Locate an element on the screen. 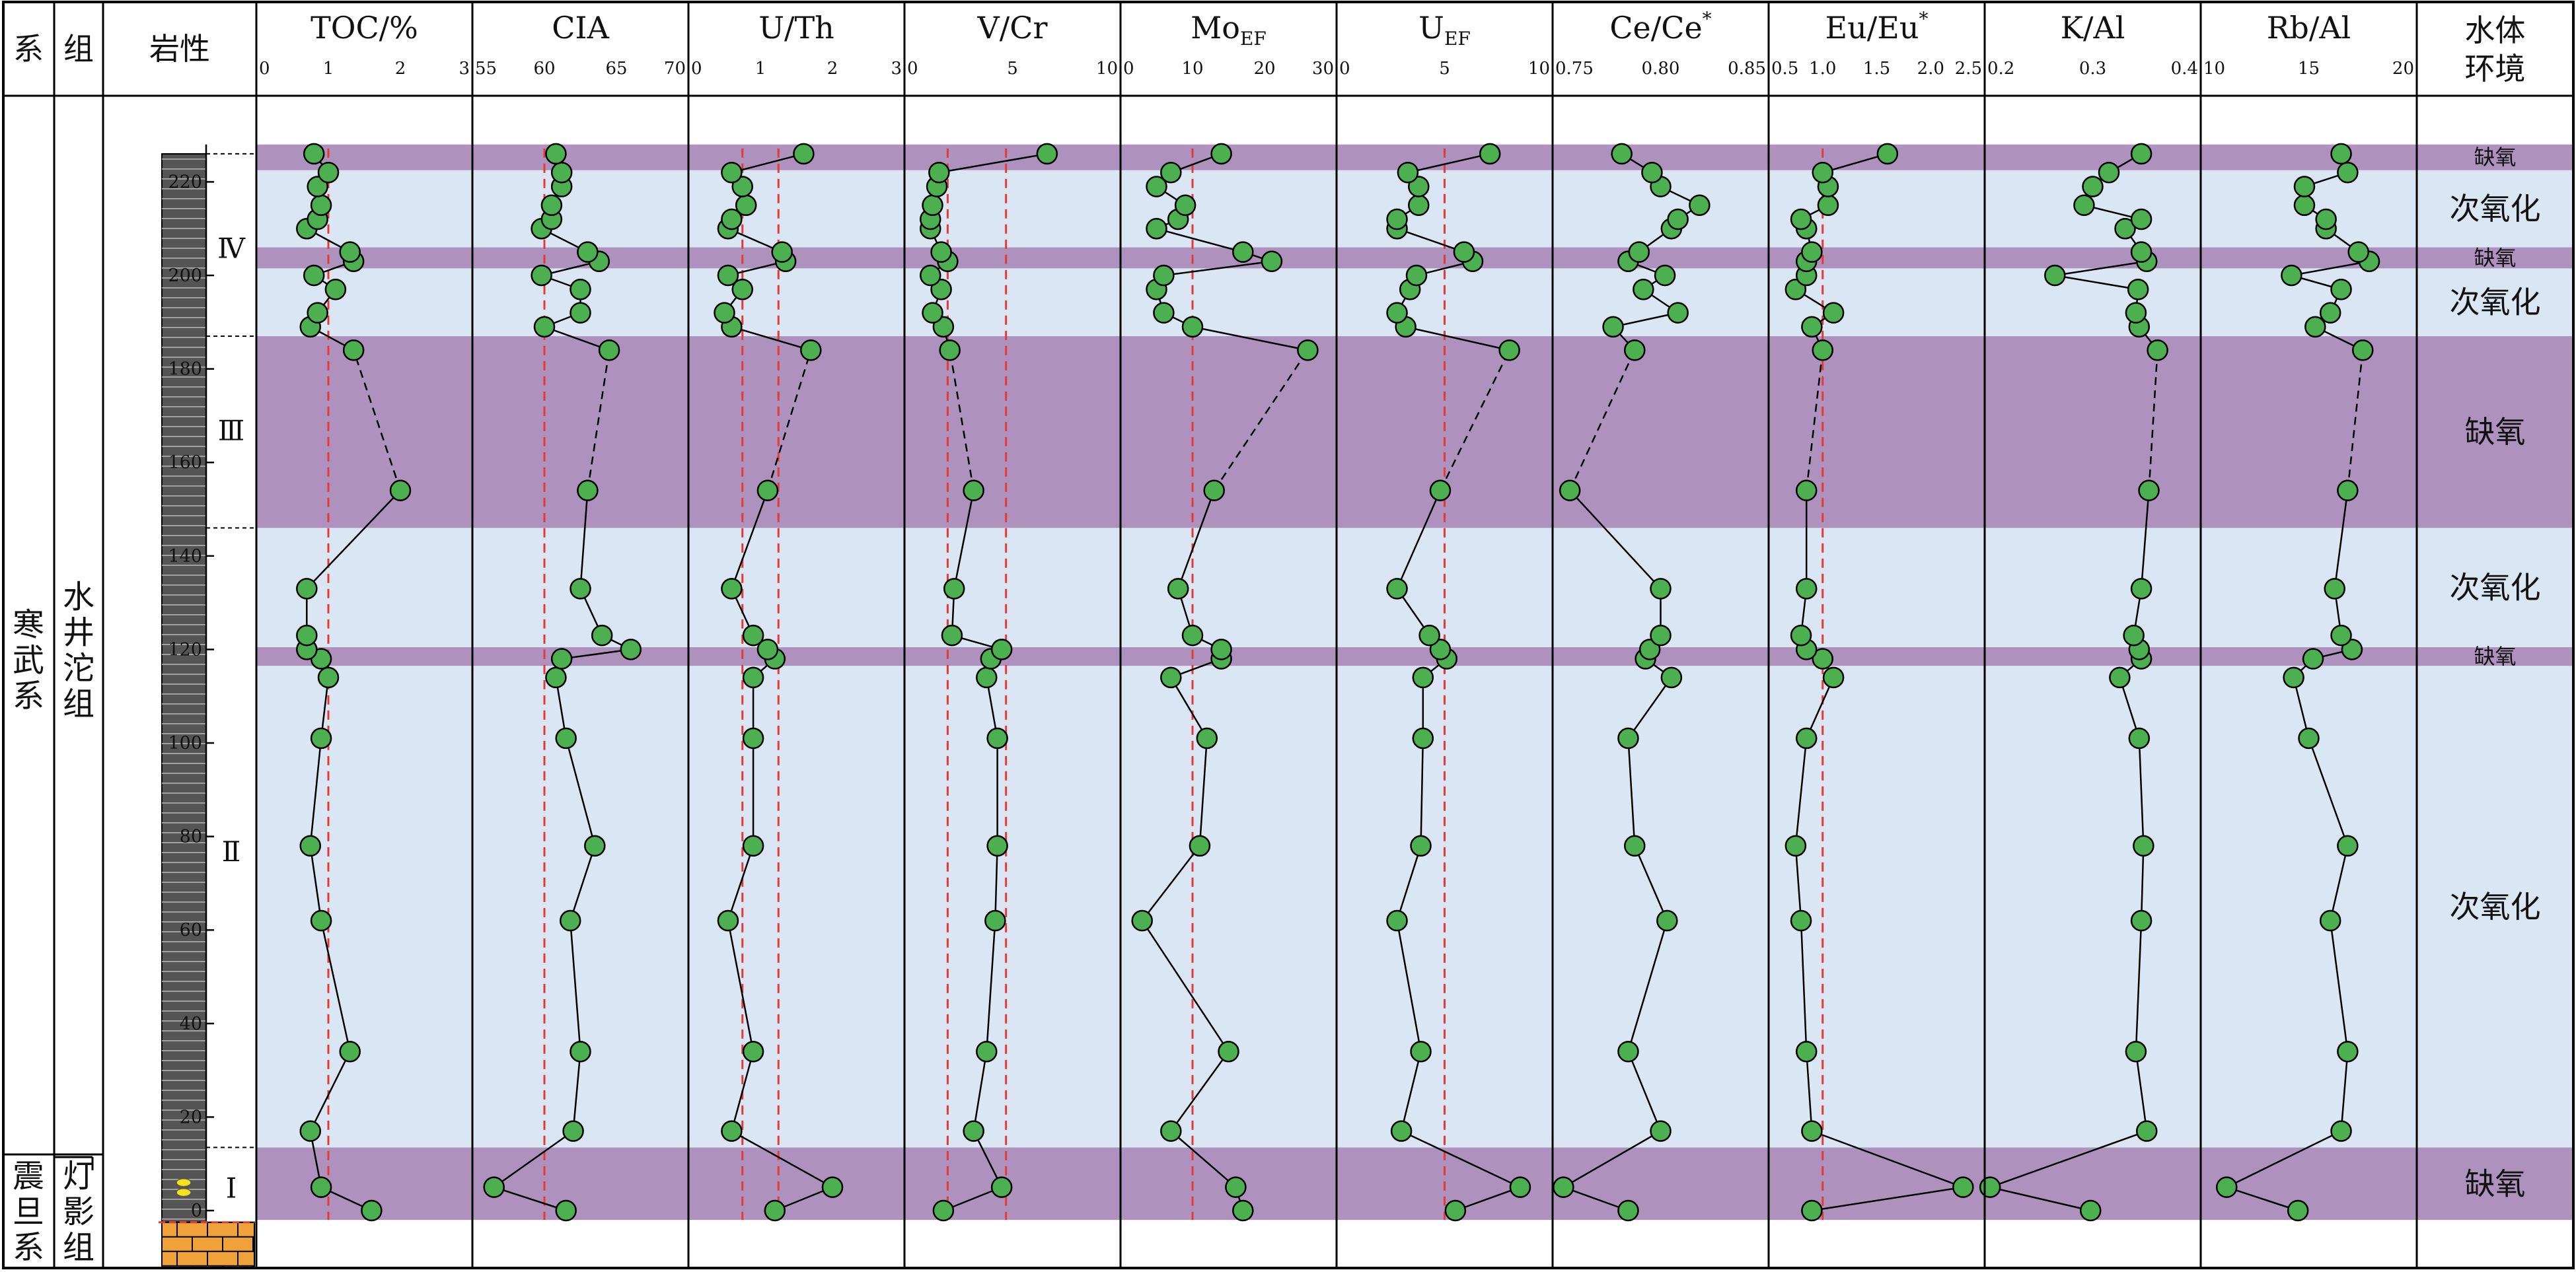 The width and height of the screenshot is (2576, 1272). nodule-marker is located at coordinates (184, 1182).